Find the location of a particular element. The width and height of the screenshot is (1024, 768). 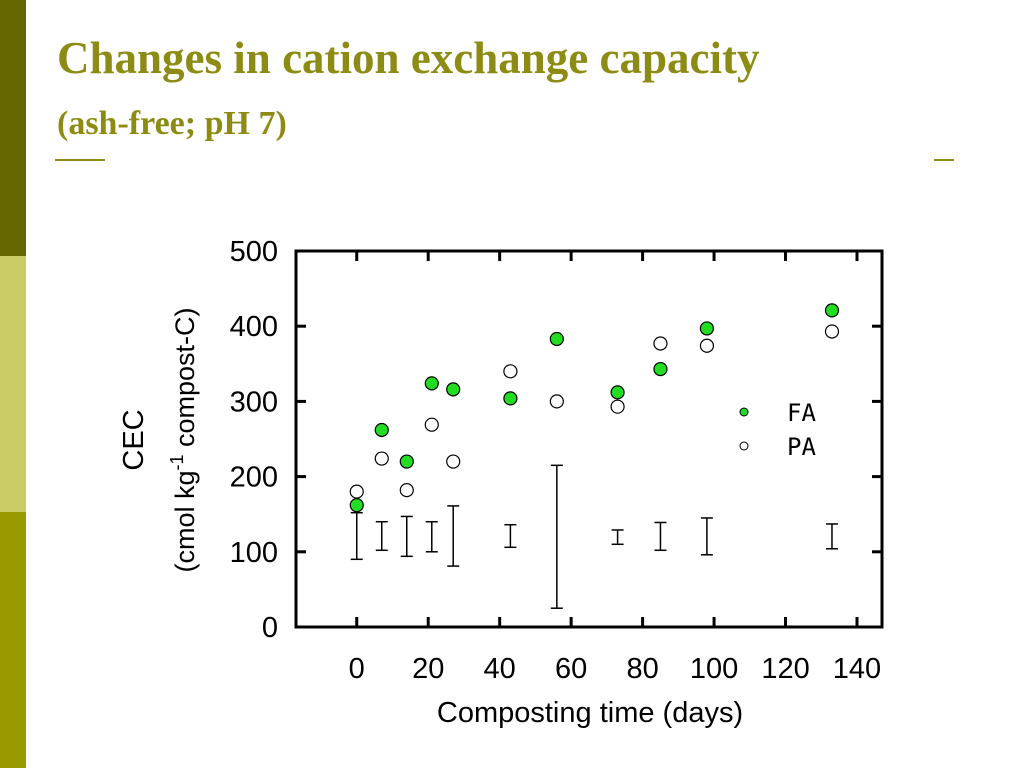

y-tick-label: 0 is located at coordinates (270, 628).